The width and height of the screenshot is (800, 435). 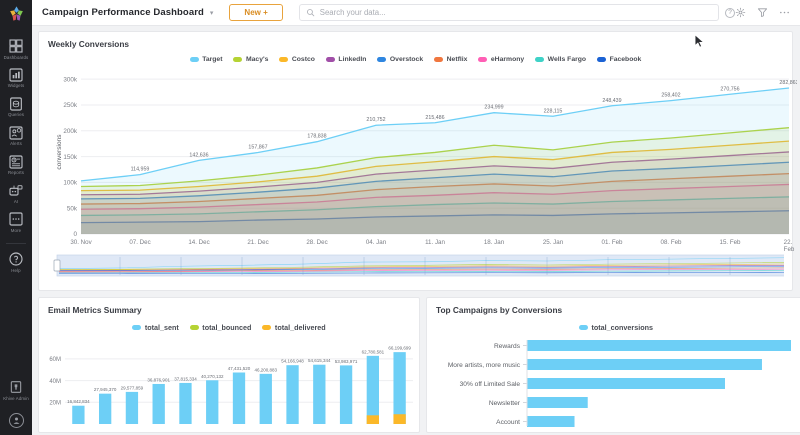 I want to click on range-selector-minimap, so click(x=424, y=266).